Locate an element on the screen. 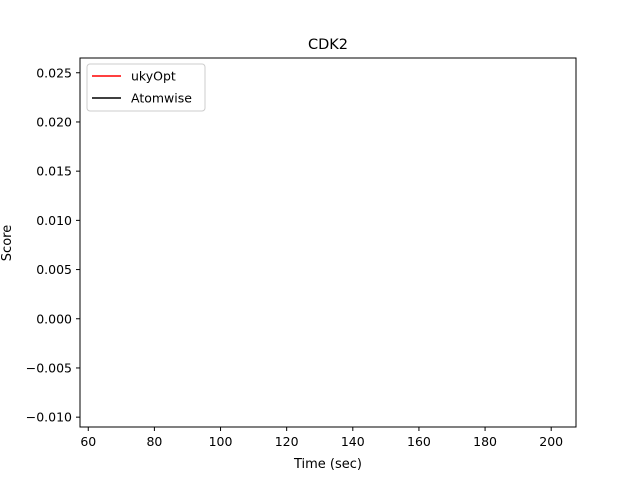 This screenshot has height=484, width=640. x-tick-label: 180 is located at coordinates (485, 441).